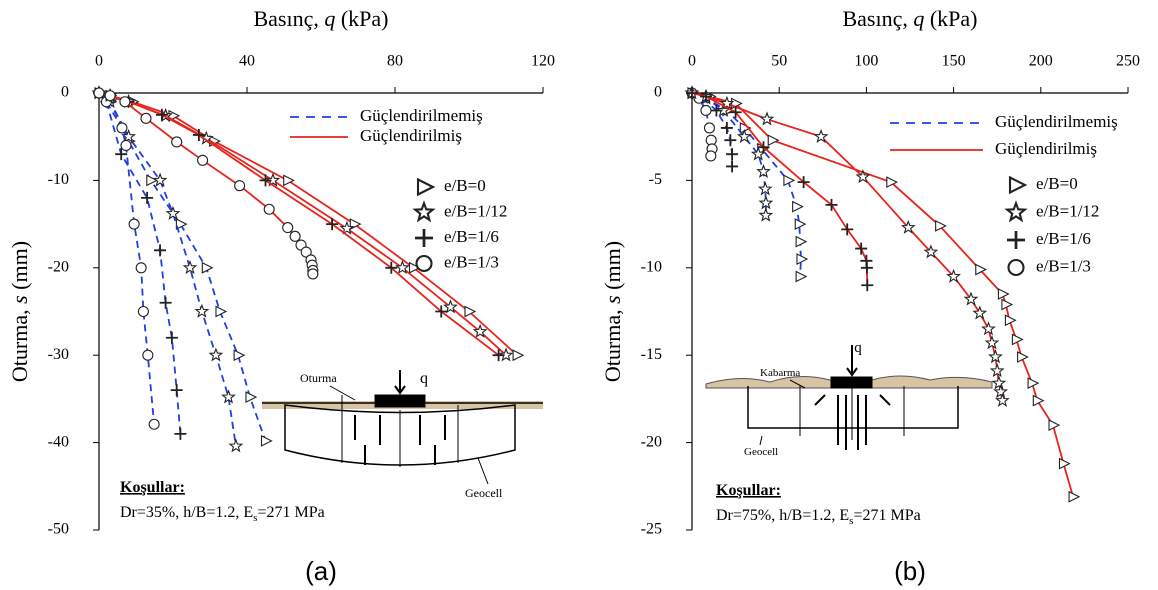 The width and height of the screenshot is (1158, 590). Describe the element at coordinates (651, 441) in the screenshot. I see `y-tick-label: -20` at that location.